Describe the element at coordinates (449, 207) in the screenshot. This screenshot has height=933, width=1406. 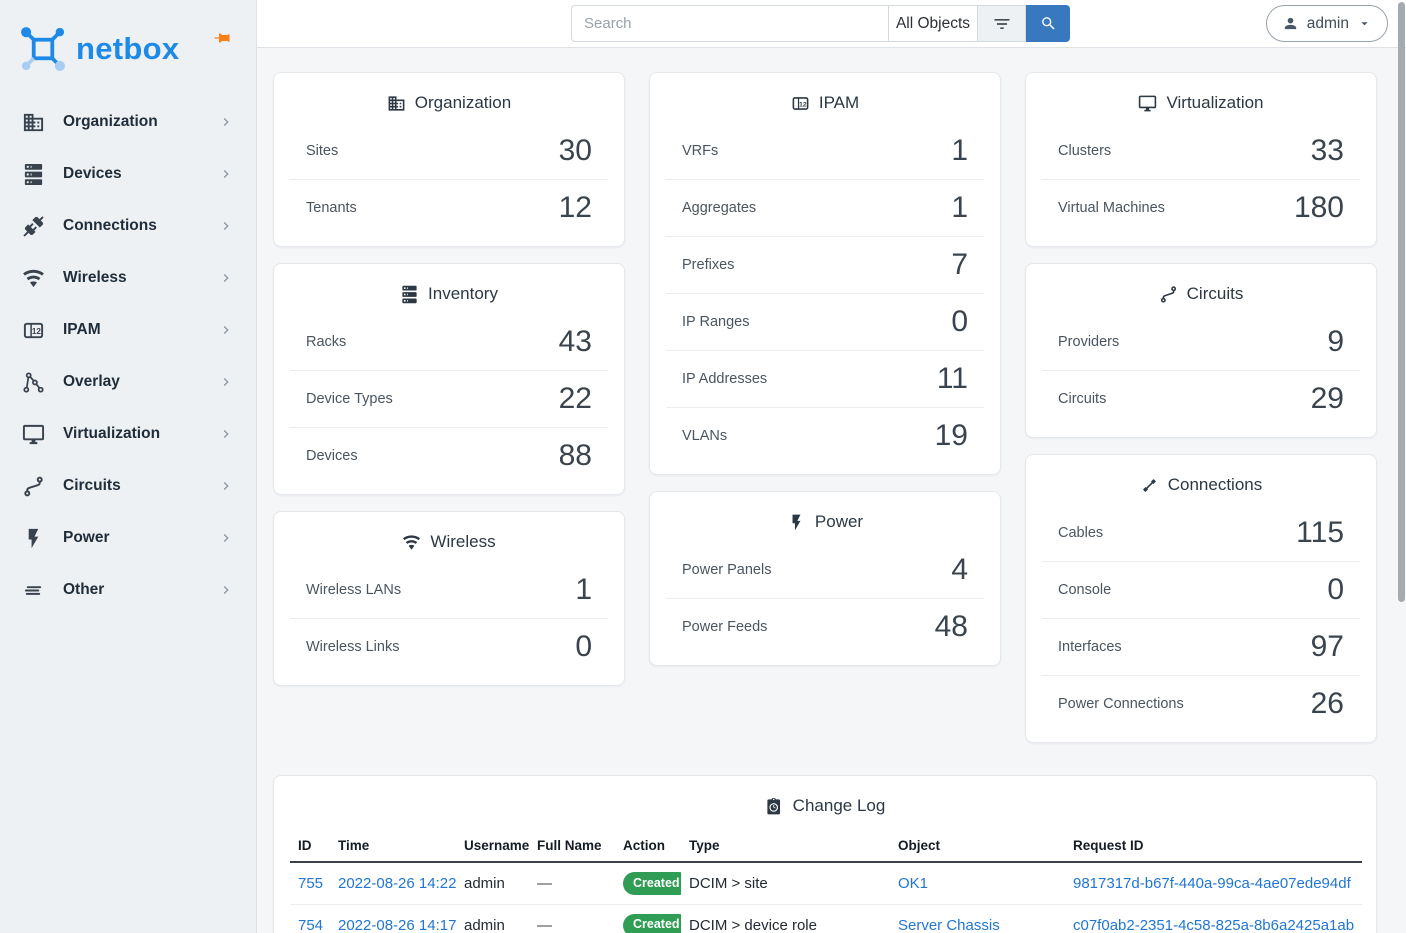
I see `stat-row-tenants: Tenants 12` at that location.